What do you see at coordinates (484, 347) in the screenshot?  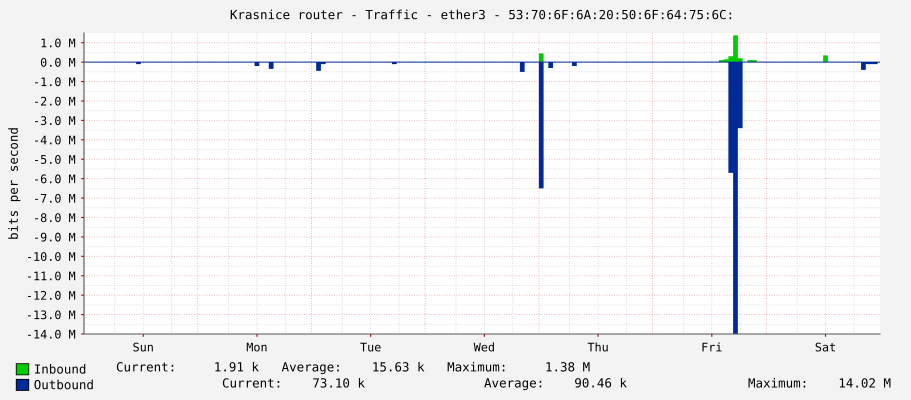 I see `x-tick-label: Wed` at bounding box center [484, 347].